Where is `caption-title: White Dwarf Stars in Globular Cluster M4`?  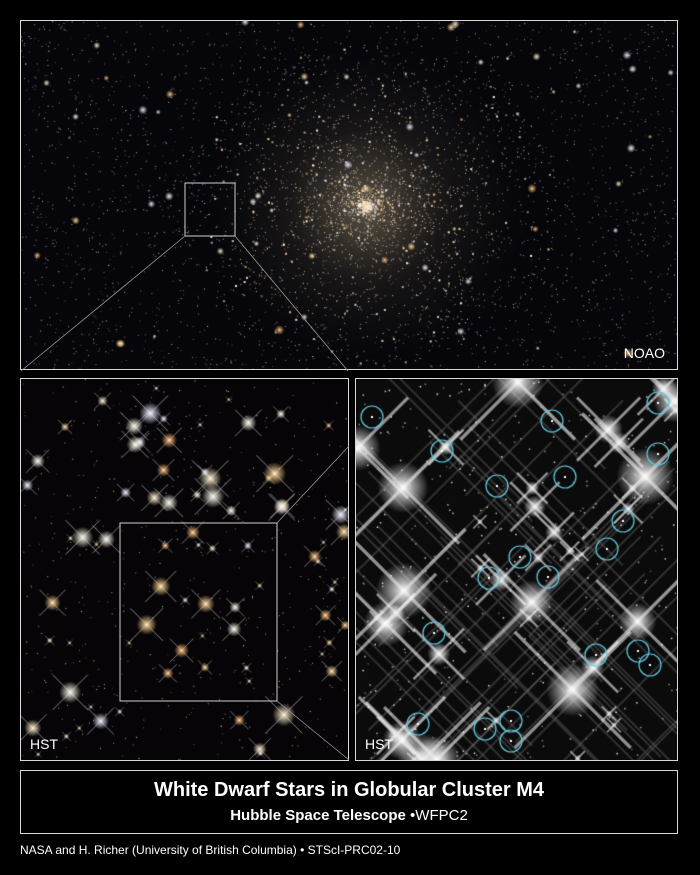 caption-title: White Dwarf Stars in Globular Cluster M4 is located at coordinates (349, 790).